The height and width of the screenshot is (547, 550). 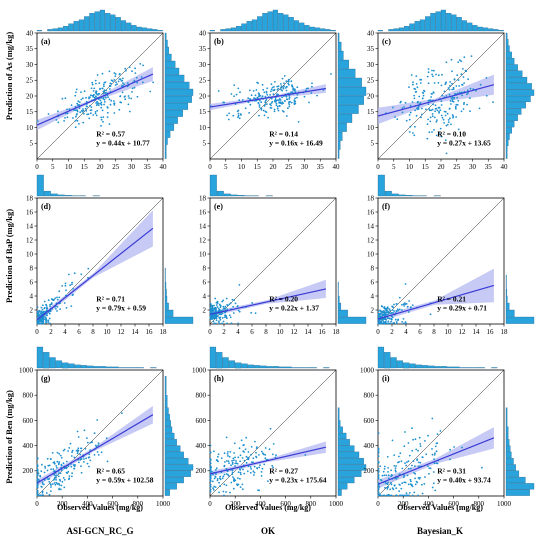 What do you see at coordinates (394, 167) in the screenshot?
I see `x-tick-label: 5` at bounding box center [394, 167].